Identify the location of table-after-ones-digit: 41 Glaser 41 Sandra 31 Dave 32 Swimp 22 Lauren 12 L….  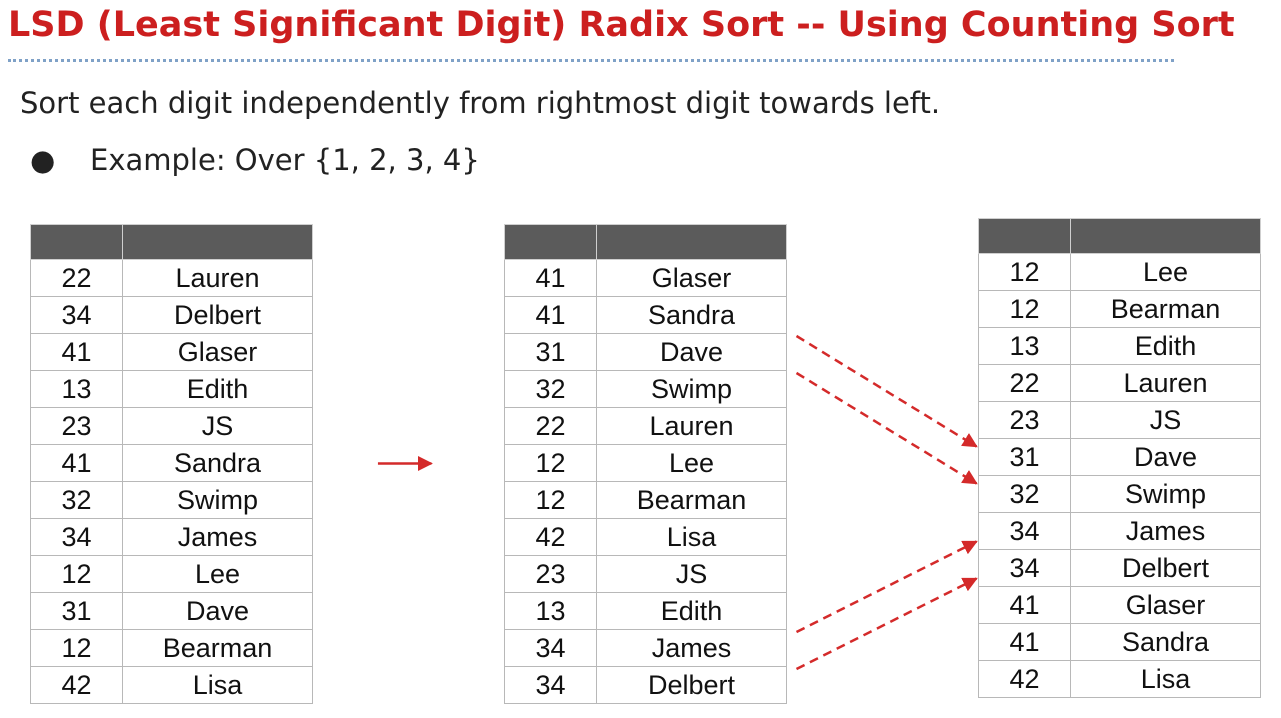
(645, 464).